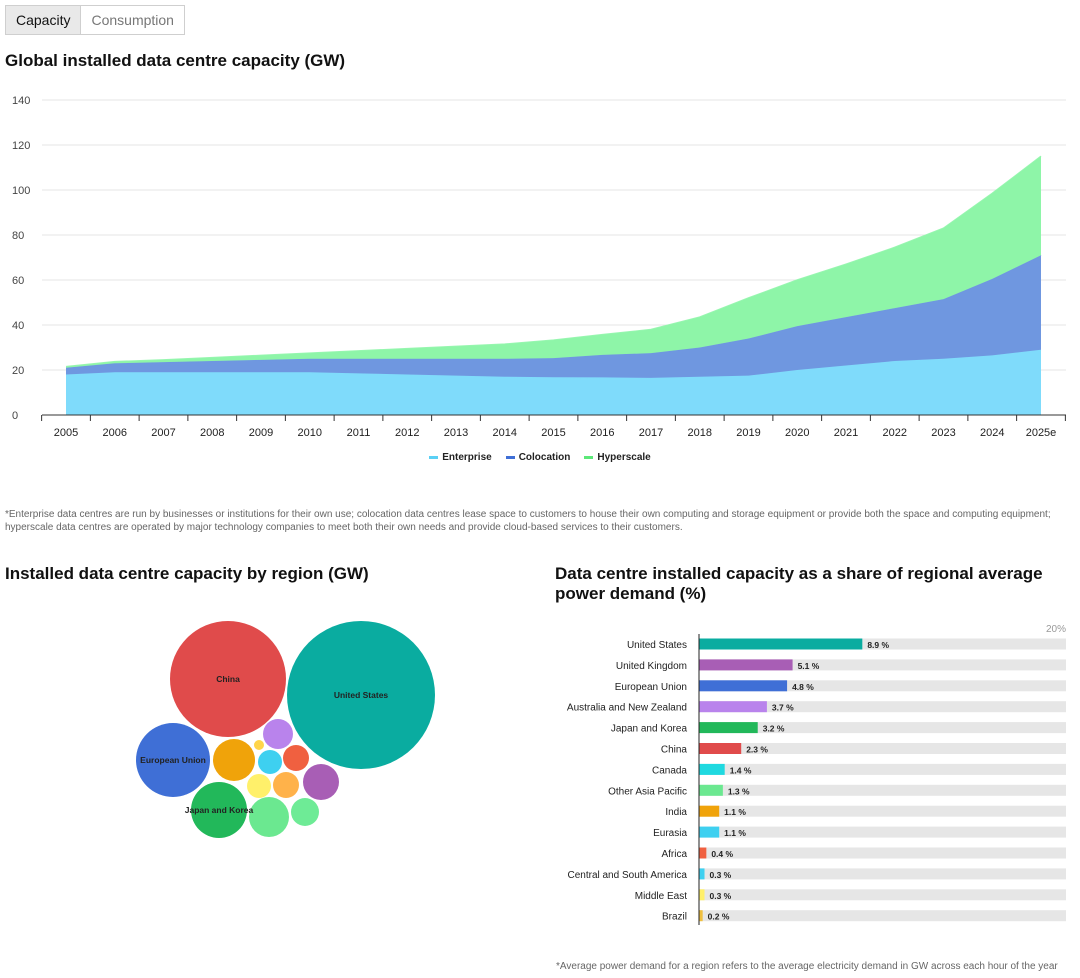  I want to click on tab-consumption: Consumption, so click(133, 20).